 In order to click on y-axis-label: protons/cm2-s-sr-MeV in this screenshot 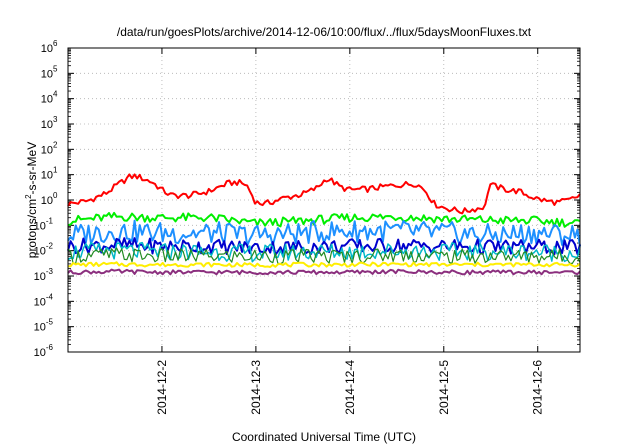, I will do `click(31, 200)`.